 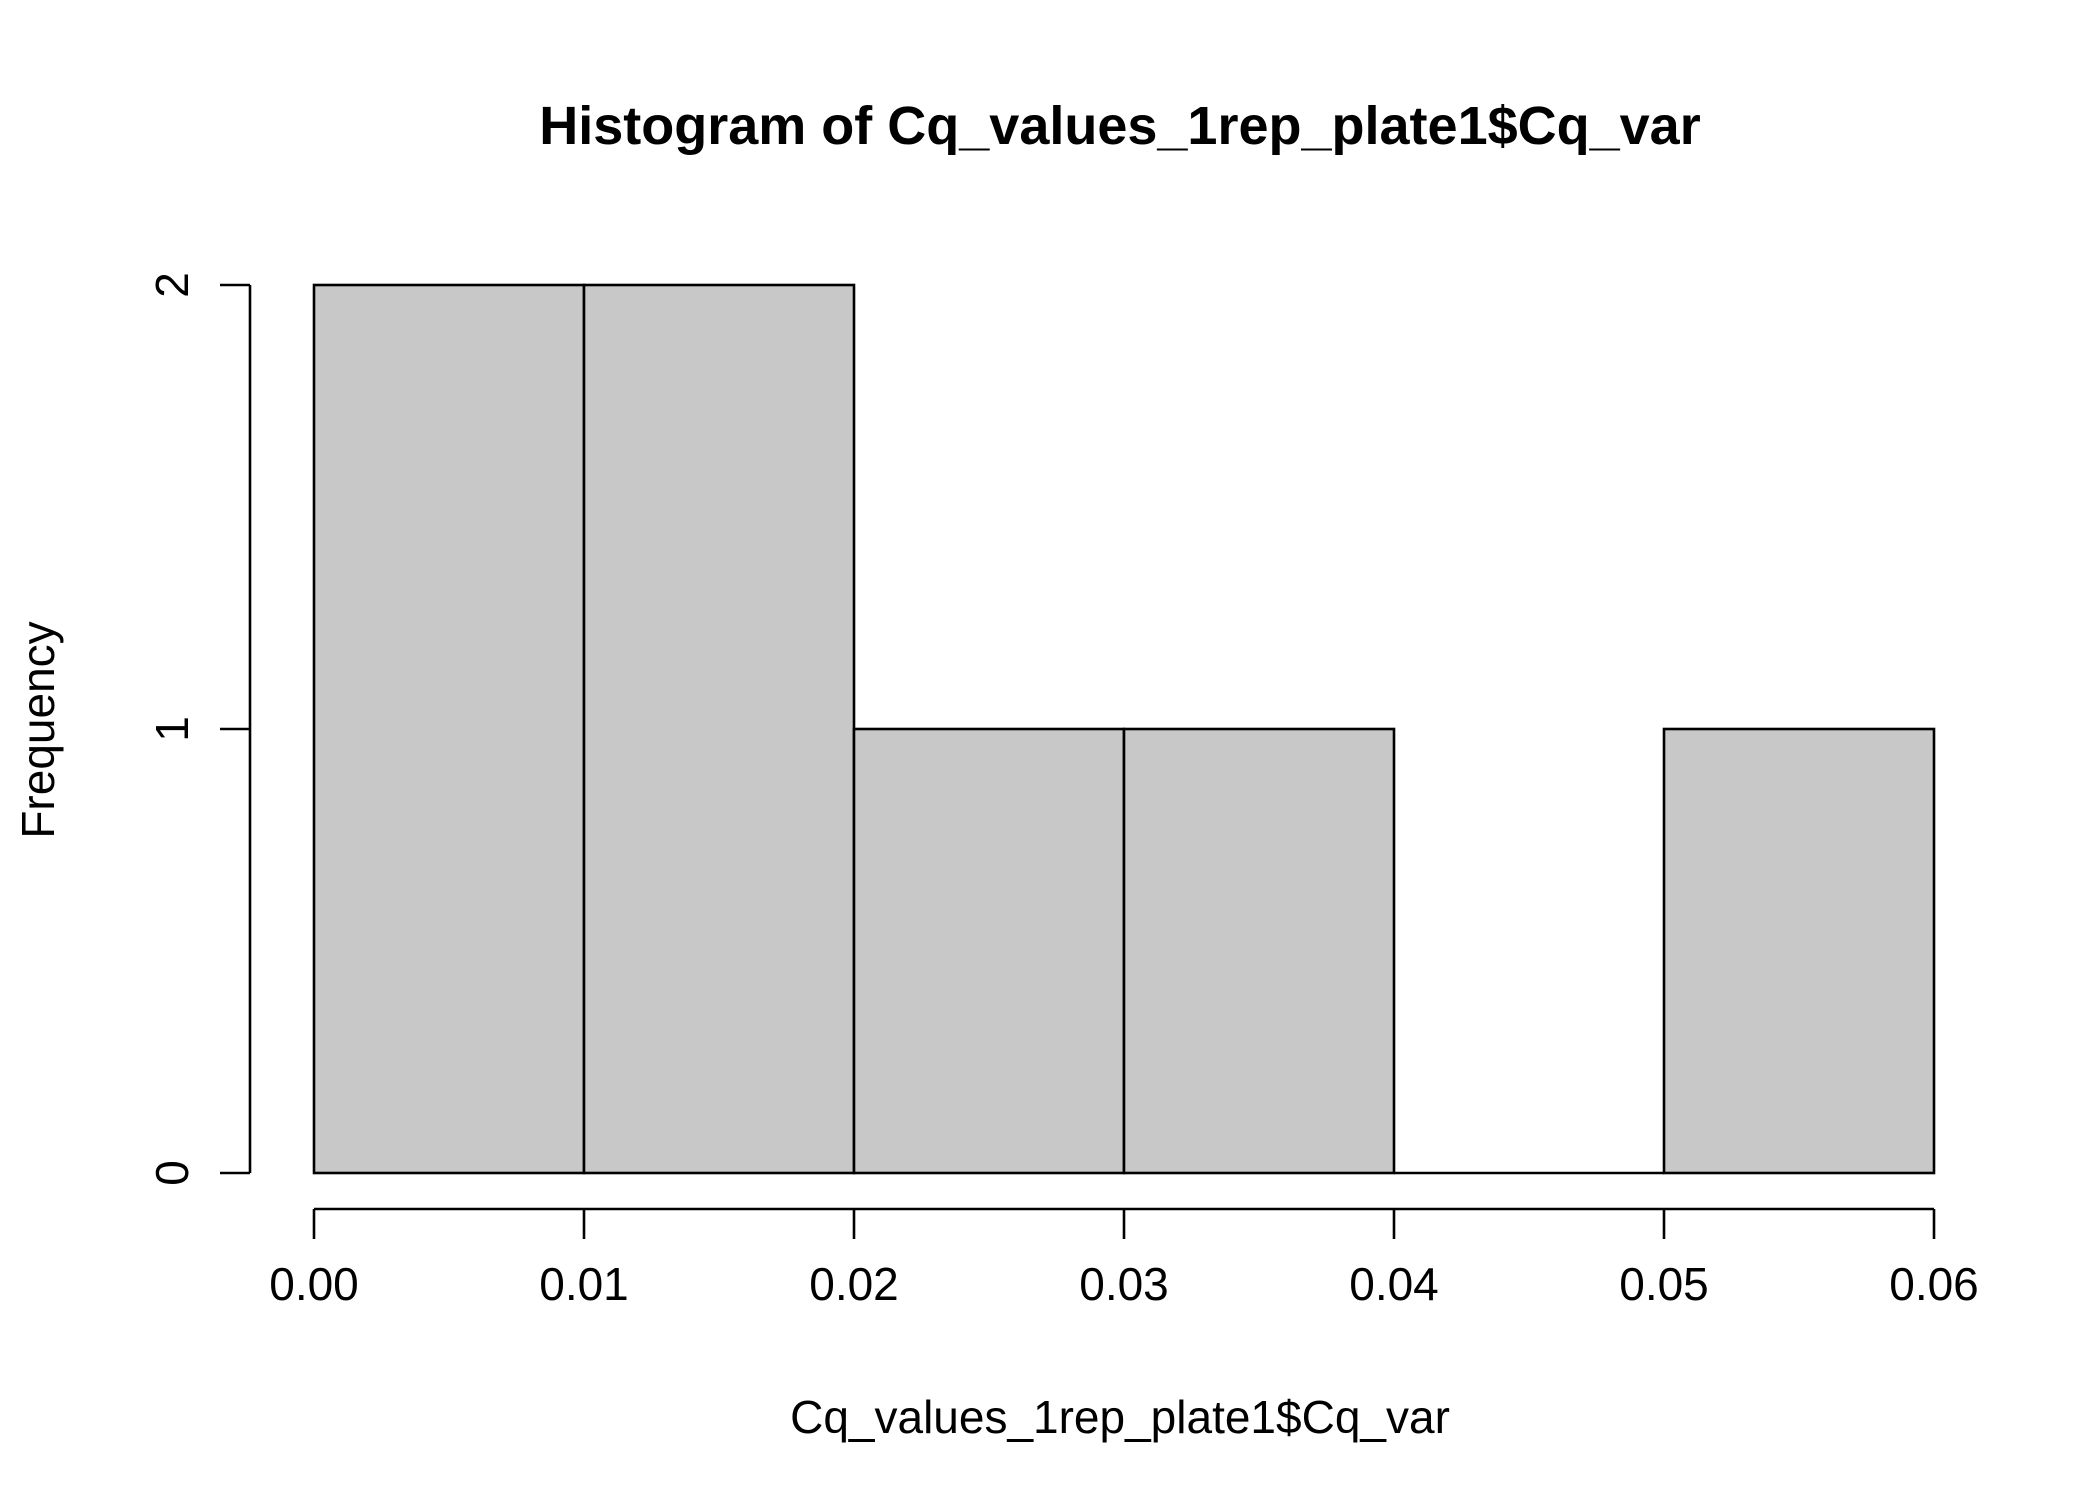 What do you see at coordinates (172, 729) in the screenshot?
I see `y-tick-label-1: 1` at bounding box center [172, 729].